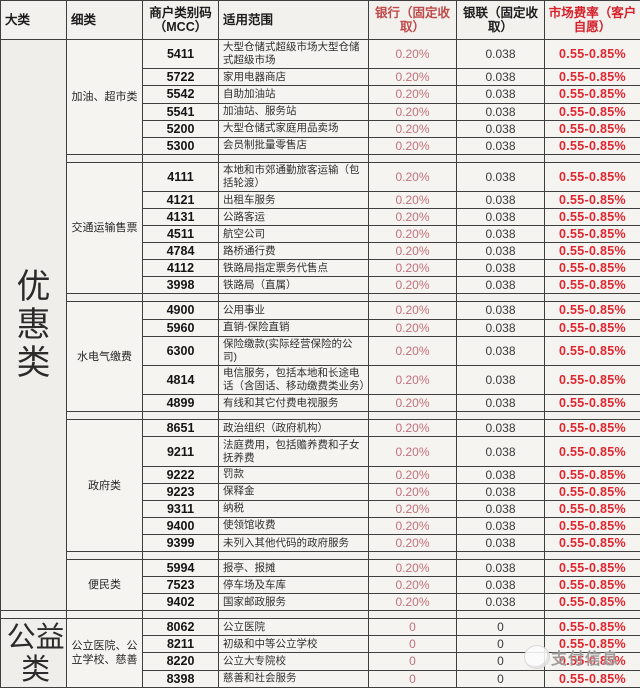  What do you see at coordinates (320, 285) in the screenshot?
I see `table-row: 3998 铁路局（直属） 0.20% 0.038 0.55-0.85%` at bounding box center [320, 285].